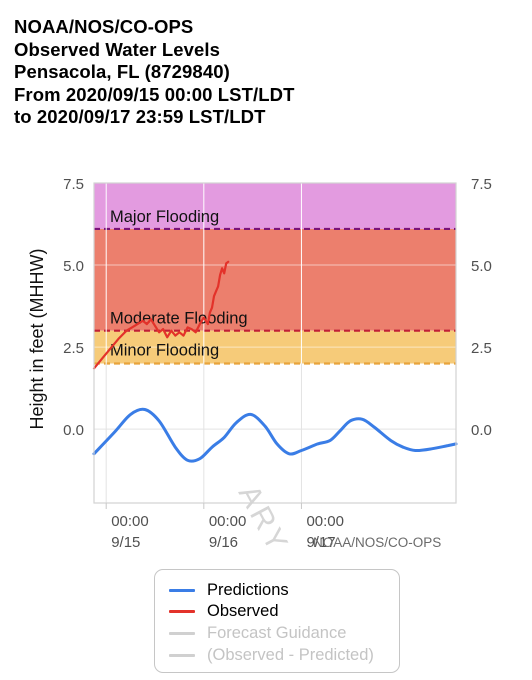 The image size is (532, 680). I want to click on band-label-minor-flooding: Minor Flooding, so click(164, 351).